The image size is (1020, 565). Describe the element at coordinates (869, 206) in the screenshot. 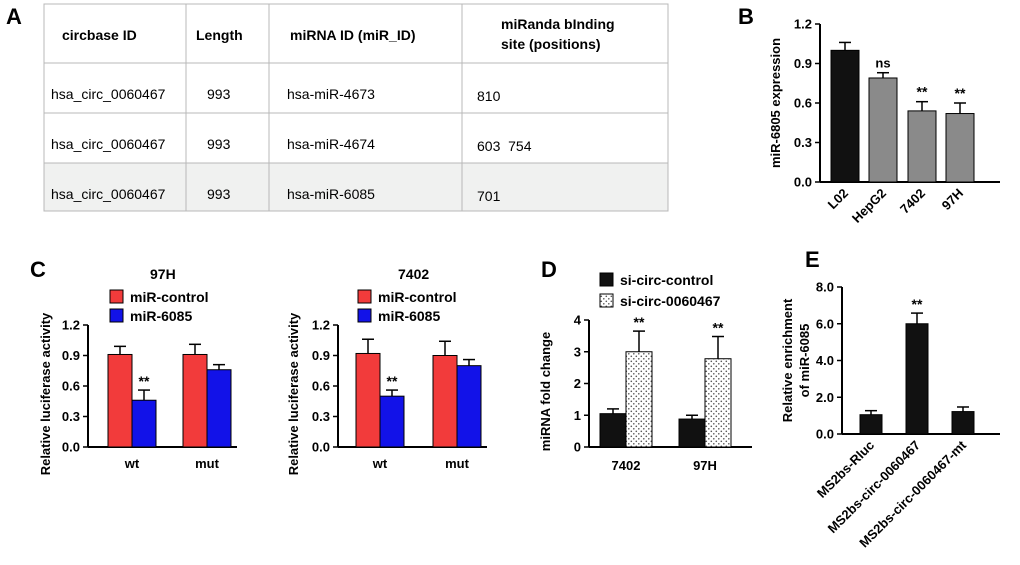

I see `x-tick-label: HepG2` at that location.